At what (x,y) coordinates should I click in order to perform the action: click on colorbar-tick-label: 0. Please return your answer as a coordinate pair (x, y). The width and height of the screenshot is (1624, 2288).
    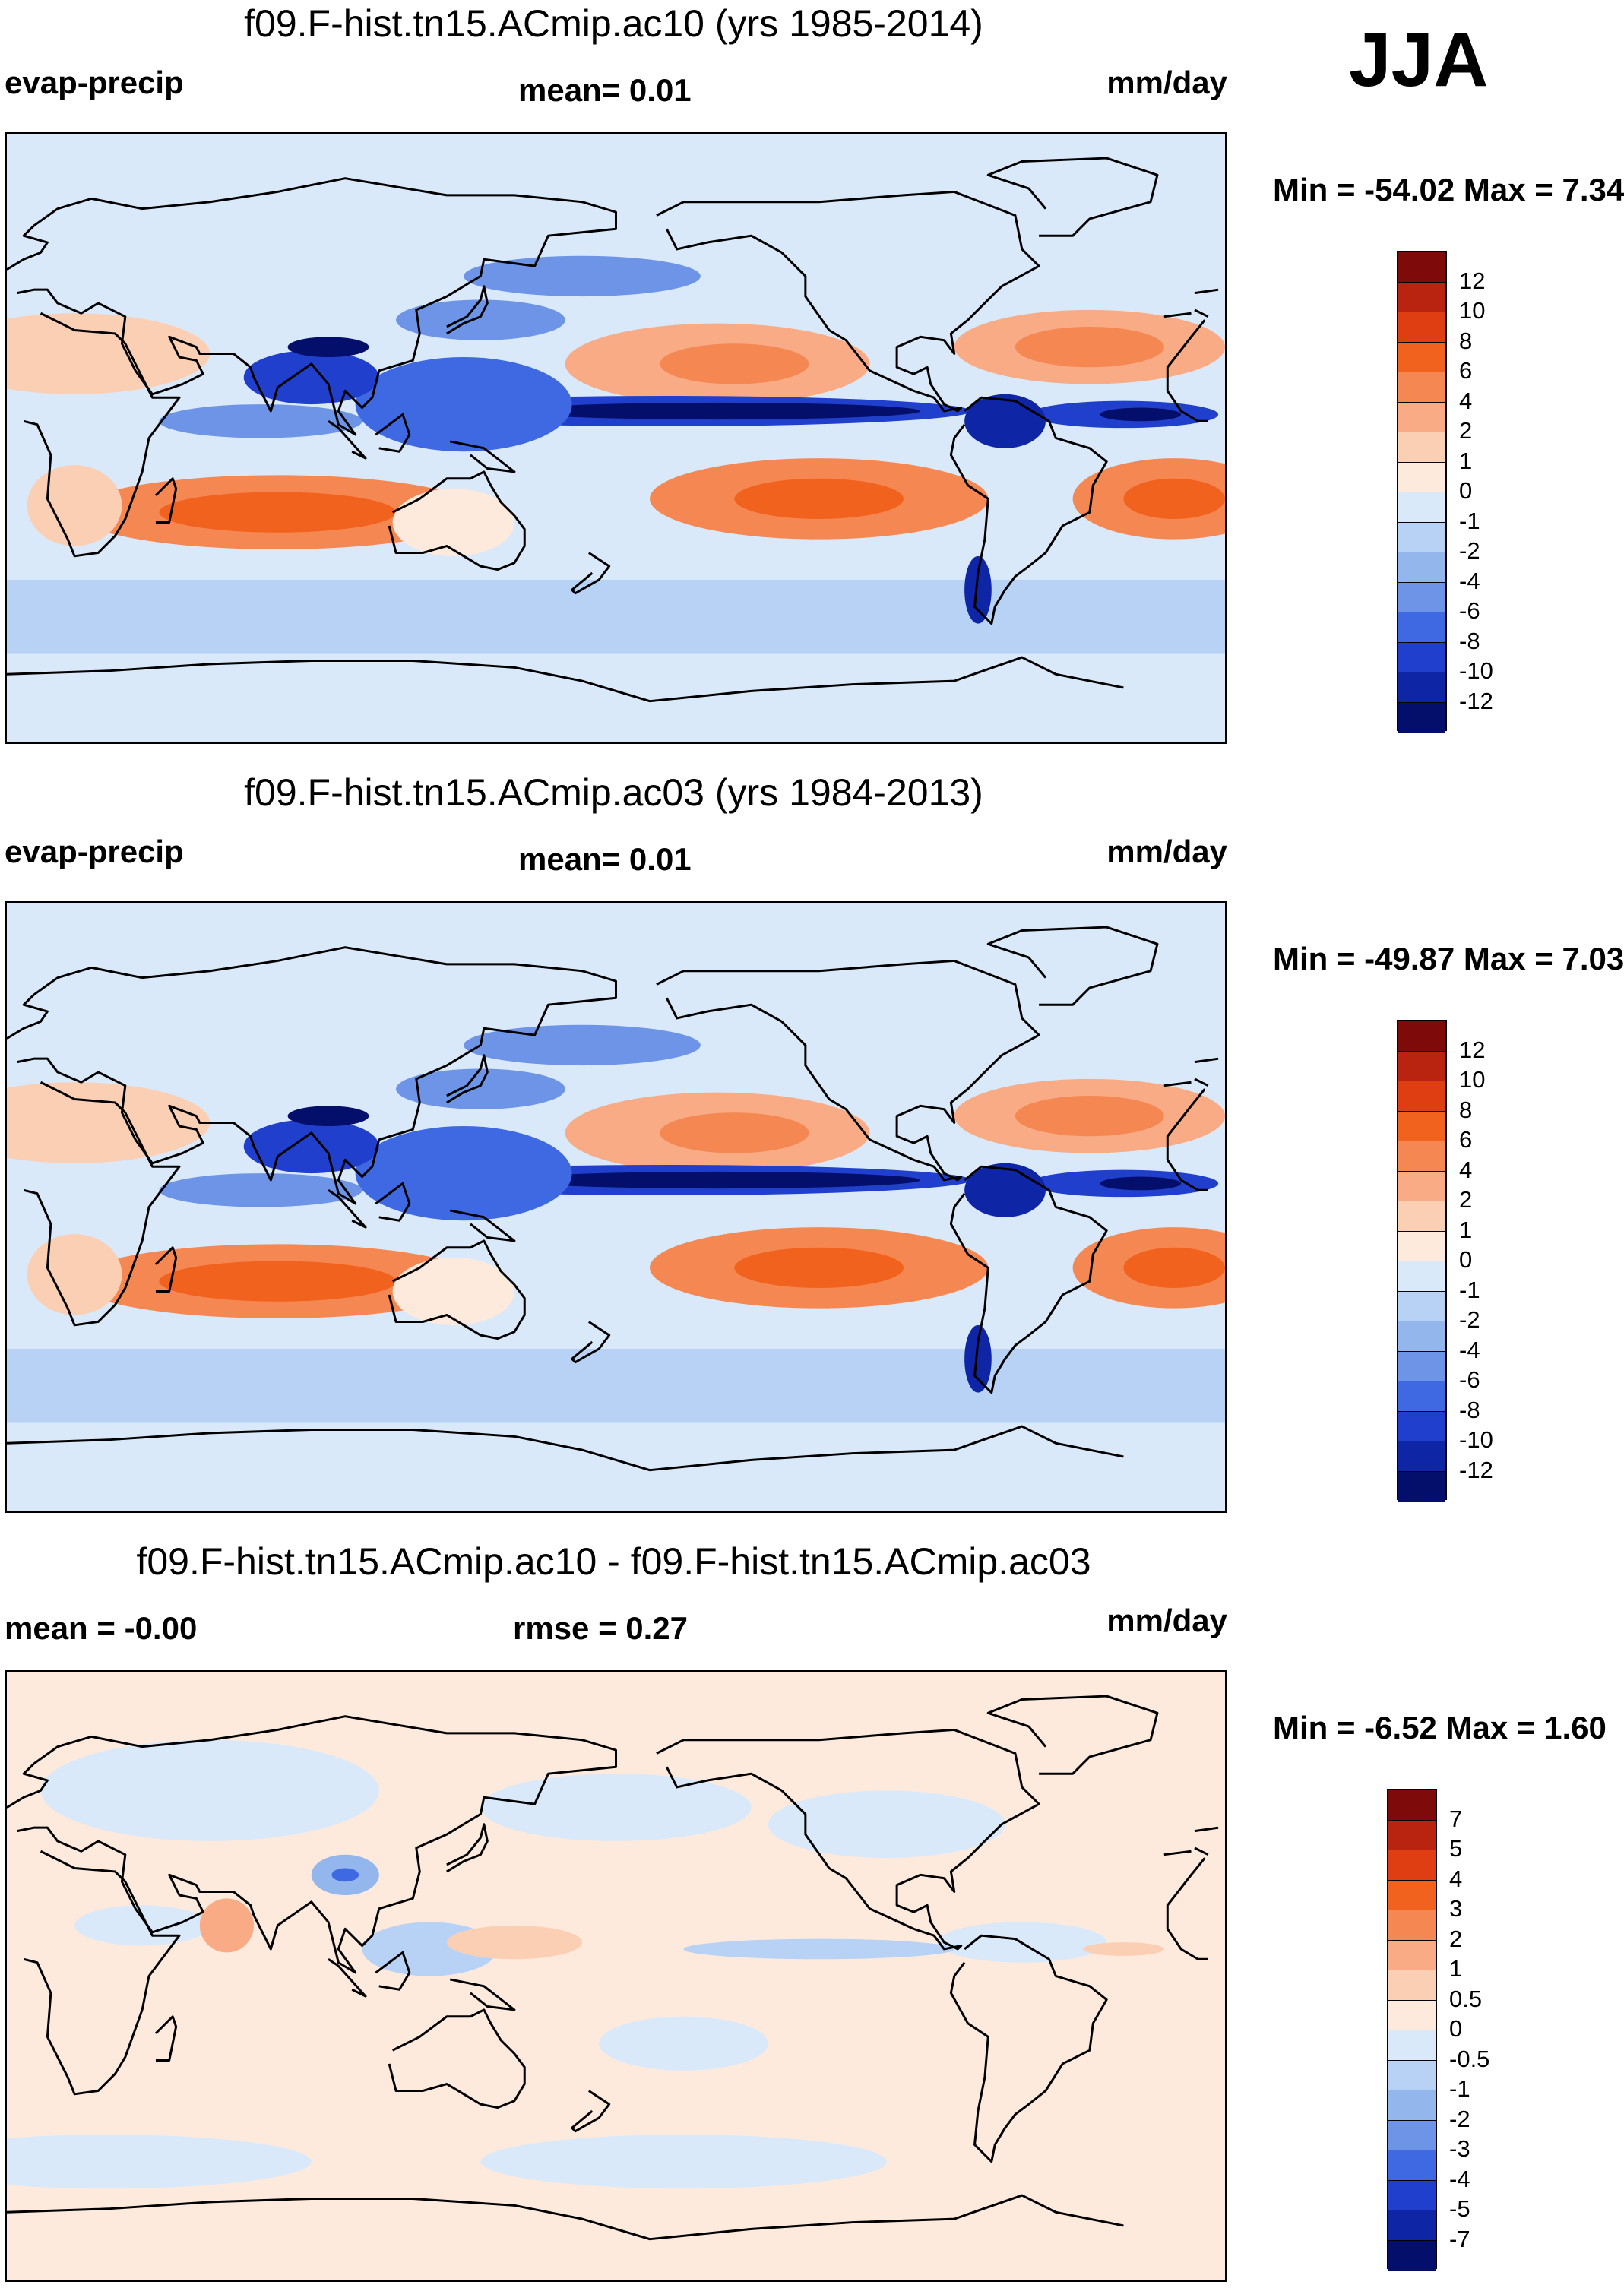
    Looking at the image, I should click on (1466, 490).